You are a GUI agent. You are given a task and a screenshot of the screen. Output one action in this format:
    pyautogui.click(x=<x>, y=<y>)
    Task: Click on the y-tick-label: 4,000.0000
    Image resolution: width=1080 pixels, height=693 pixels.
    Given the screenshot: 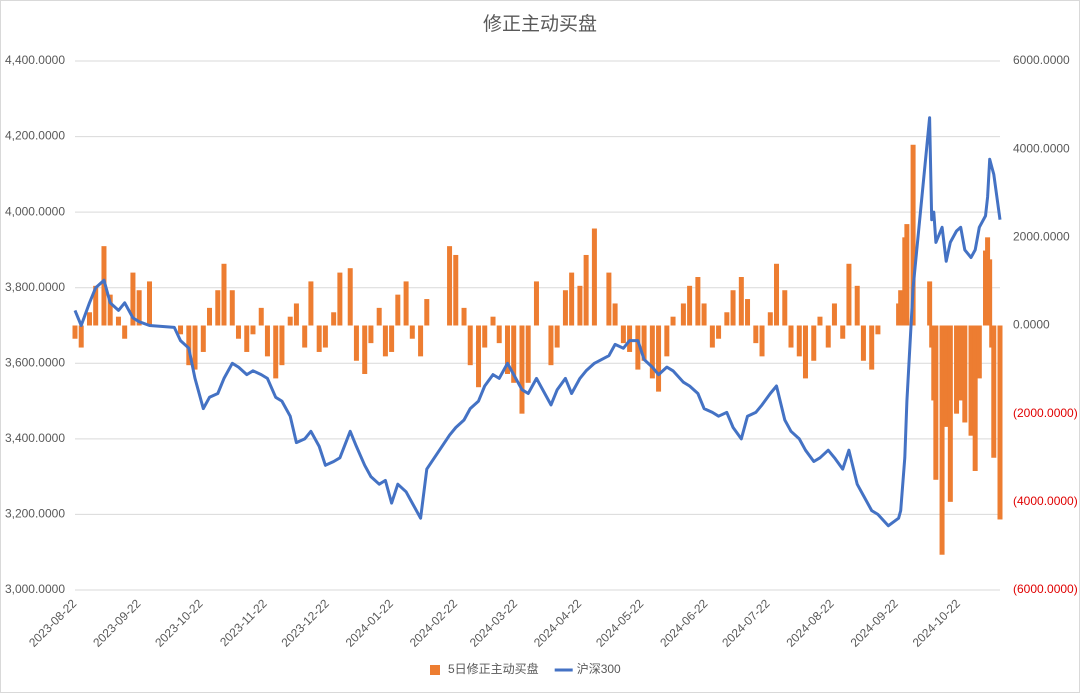 What is the action you would take?
    pyautogui.click(x=35, y=211)
    